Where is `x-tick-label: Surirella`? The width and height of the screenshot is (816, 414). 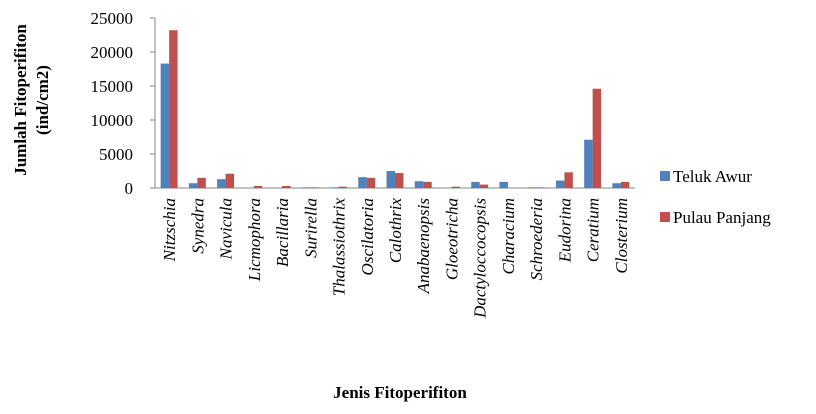 x-tick-label: Surirella is located at coordinates (310, 228).